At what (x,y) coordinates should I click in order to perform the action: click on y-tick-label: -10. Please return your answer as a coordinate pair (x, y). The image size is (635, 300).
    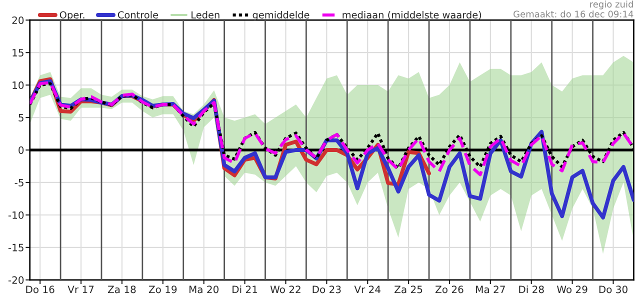
    Looking at the image, I should click on (16, 215).